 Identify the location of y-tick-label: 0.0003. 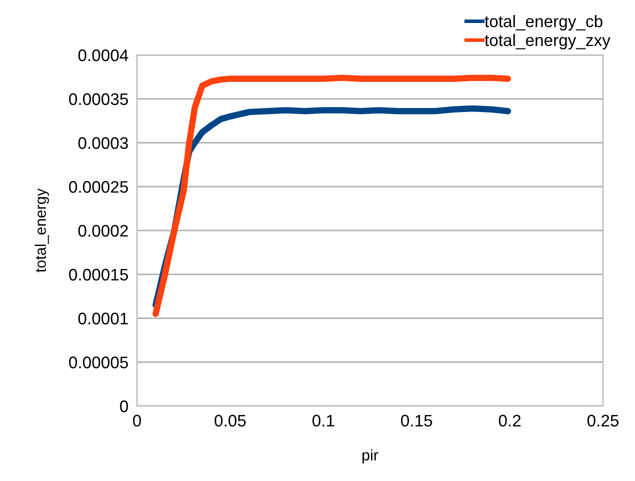
(103, 143).